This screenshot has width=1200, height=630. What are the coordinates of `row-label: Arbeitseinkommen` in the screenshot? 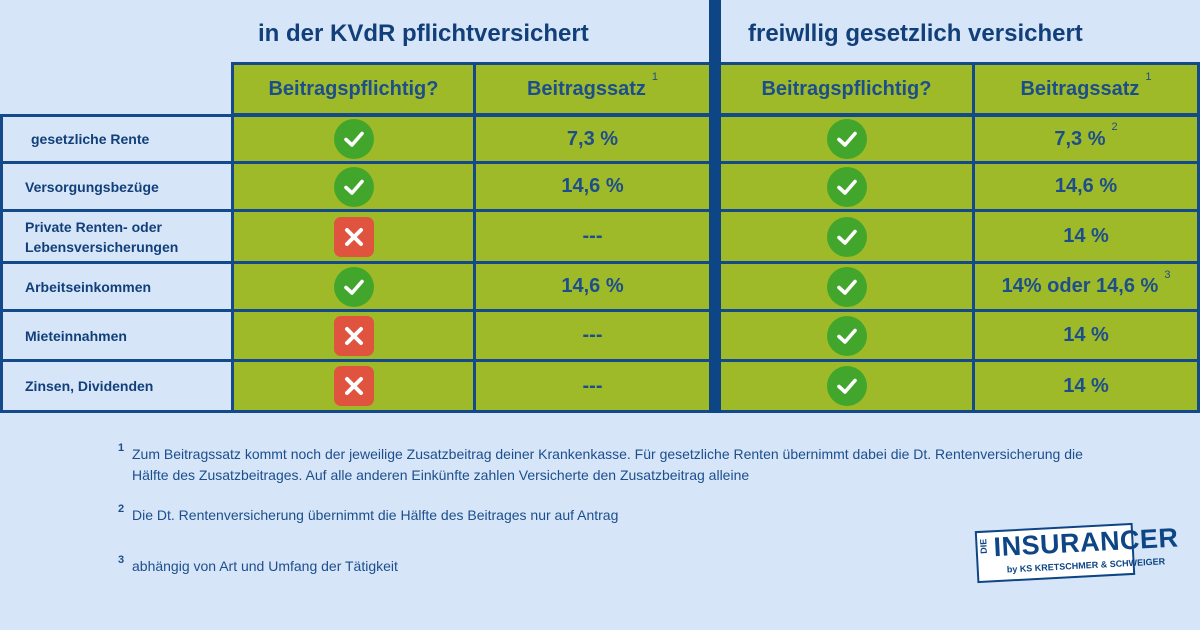 It's located at (117, 286).